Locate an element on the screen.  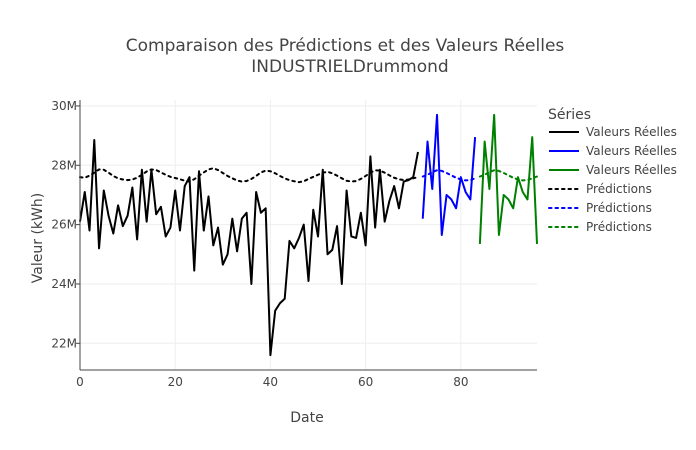
x-tick-label: 60 is located at coordinates (365, 382).